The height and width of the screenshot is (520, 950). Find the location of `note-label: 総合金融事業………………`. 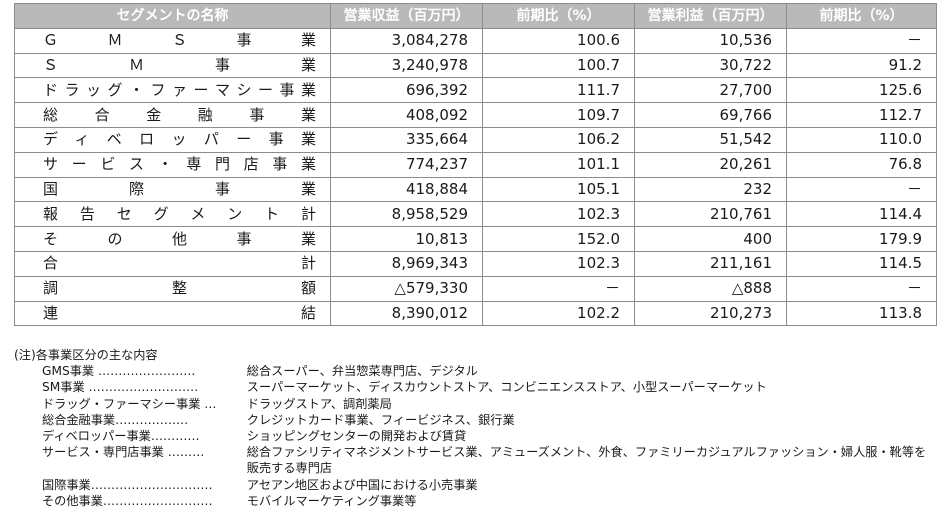

note-label: 総合金融事業……………… is located at coordinates (115, 419).